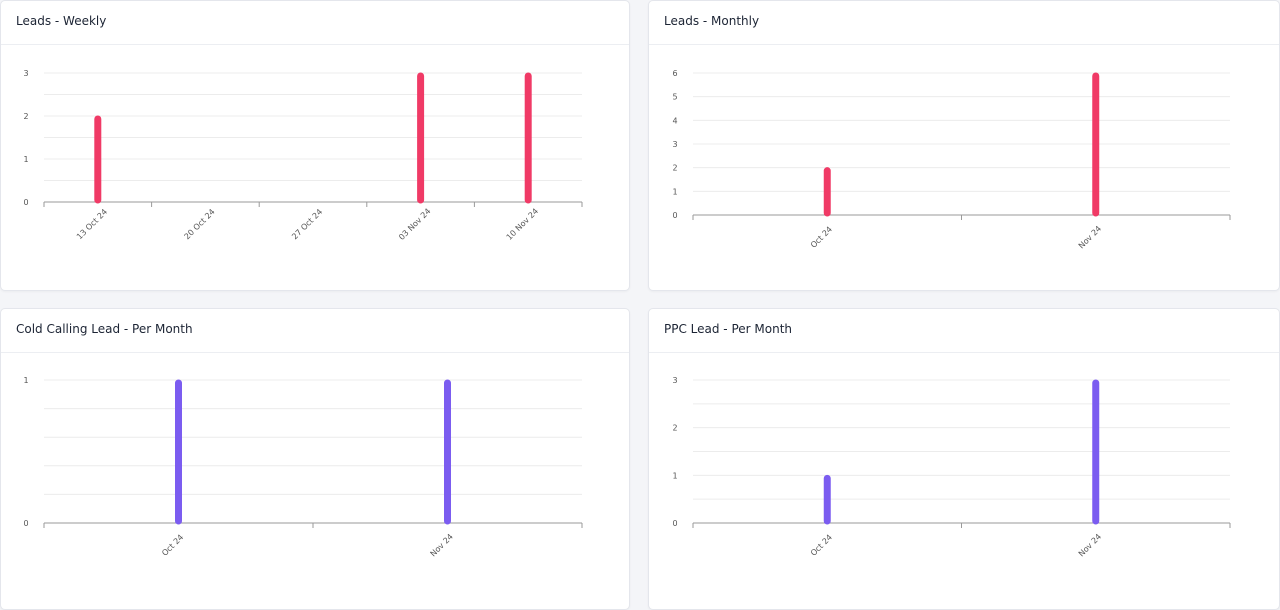 This screenshot has width=1280, height=610. What do you see at coordinates (92, 224) in the screenshot?
I see `x-tick-label: 13 Oct 24` at bounding box center [92, 224].